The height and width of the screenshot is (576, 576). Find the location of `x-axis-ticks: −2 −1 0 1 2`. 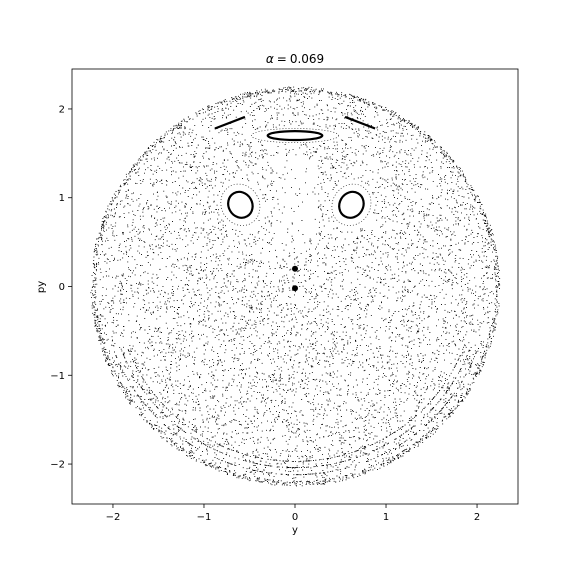

x-axis-ticks: −2 −1 0 1 2 is located at coordinates (293, 513).